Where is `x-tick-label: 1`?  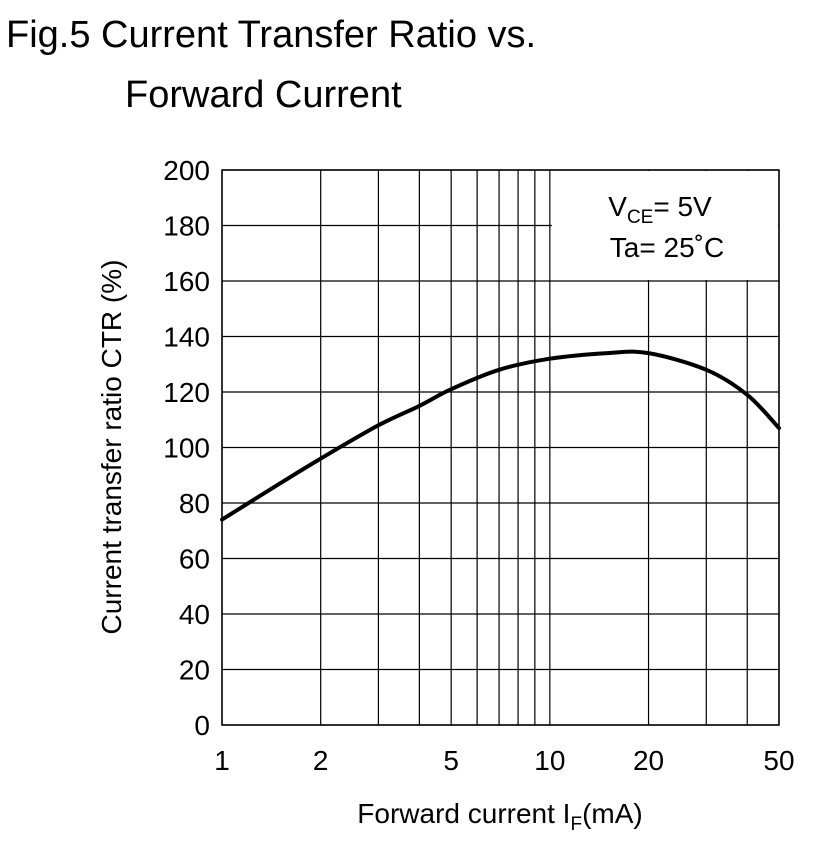 x-tick-label: 1 is located at coordinates (222, 760).